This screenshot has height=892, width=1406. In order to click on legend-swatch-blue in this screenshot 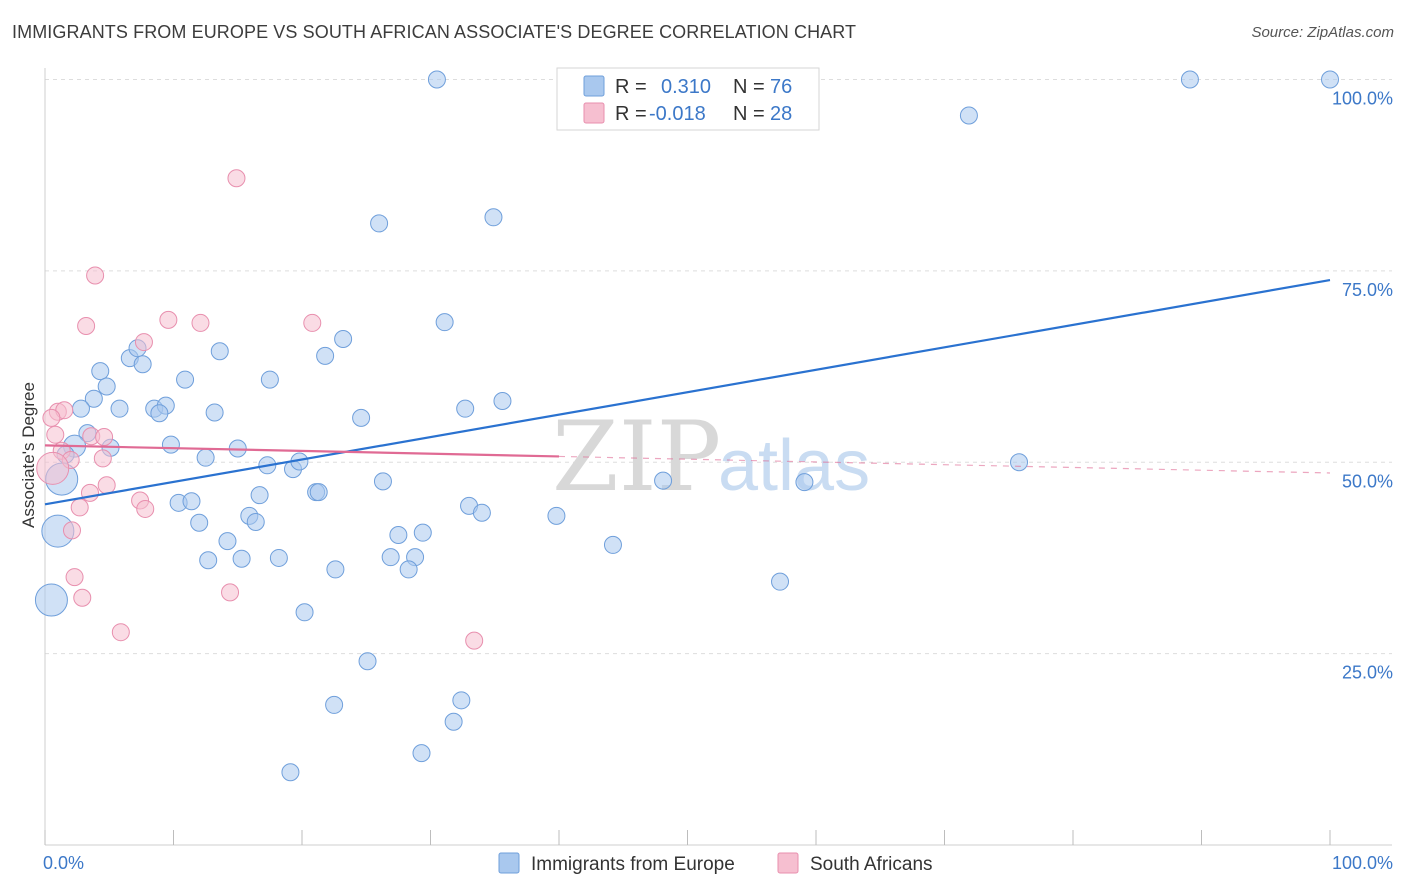, I will do `click(594, 86)`.